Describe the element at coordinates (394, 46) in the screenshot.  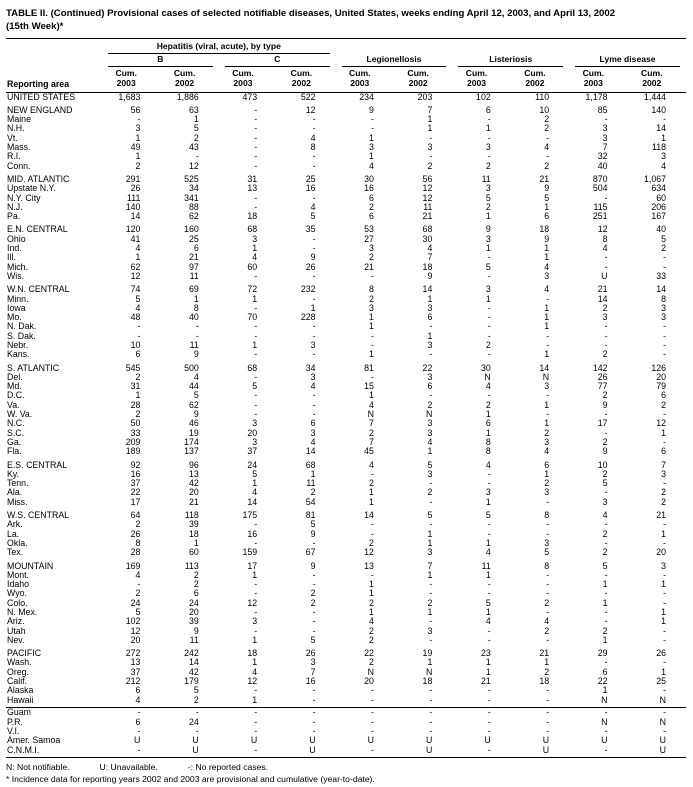
I see `header-spacer` at that location.